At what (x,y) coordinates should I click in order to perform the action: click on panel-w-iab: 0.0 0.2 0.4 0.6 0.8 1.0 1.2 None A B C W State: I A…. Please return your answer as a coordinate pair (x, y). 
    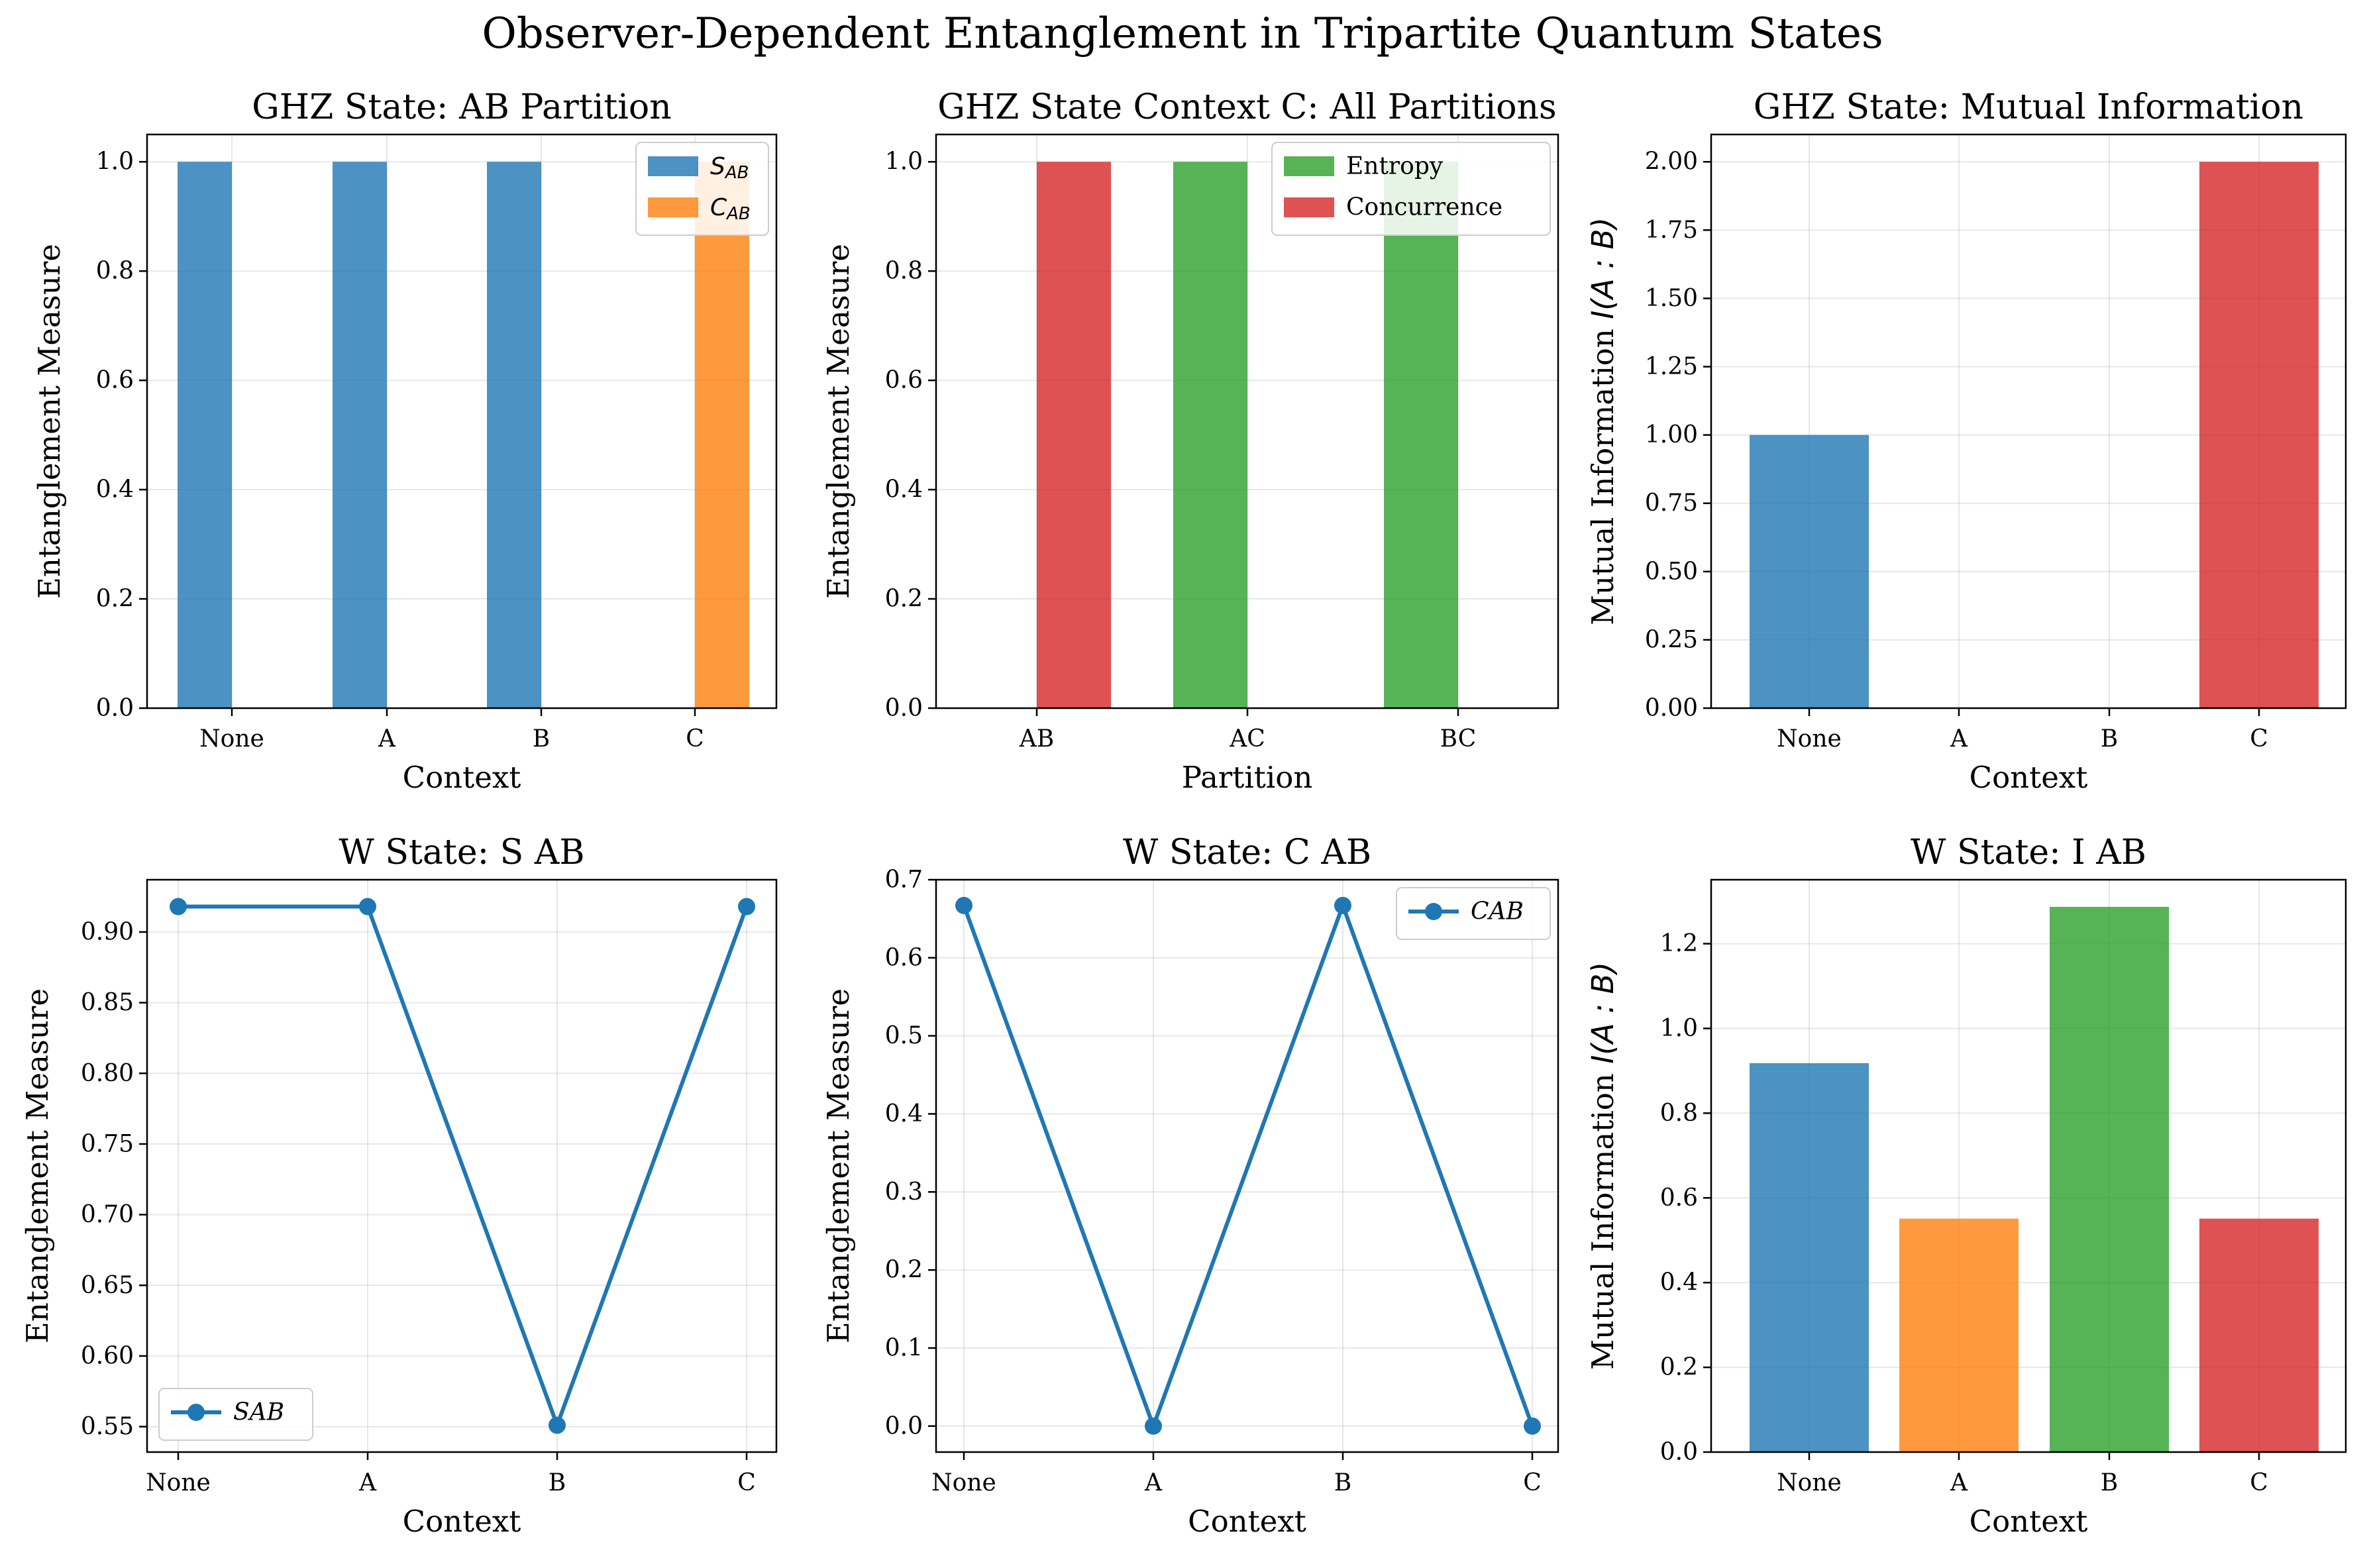
    Looking at the image, I should click on (1966, 1186).